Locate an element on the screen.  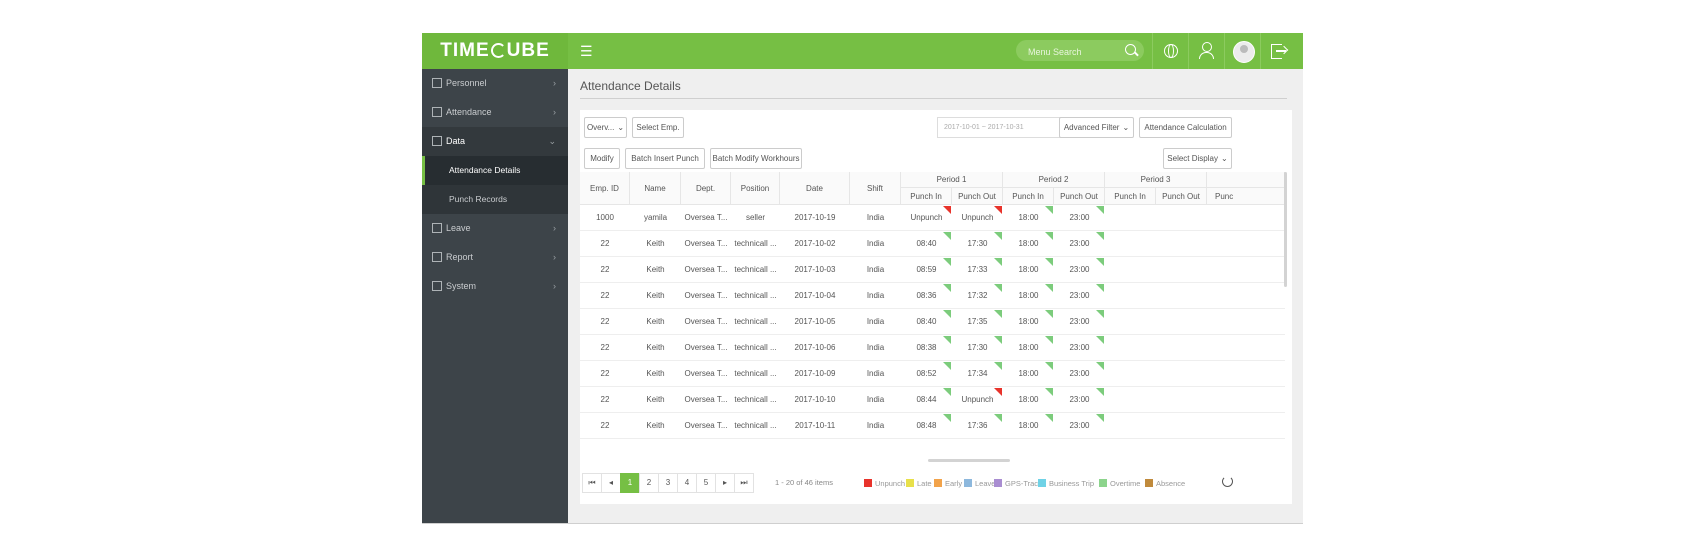
batch-insert-punch-button: Batch Insert Punch is located at coordinates (665, 158).